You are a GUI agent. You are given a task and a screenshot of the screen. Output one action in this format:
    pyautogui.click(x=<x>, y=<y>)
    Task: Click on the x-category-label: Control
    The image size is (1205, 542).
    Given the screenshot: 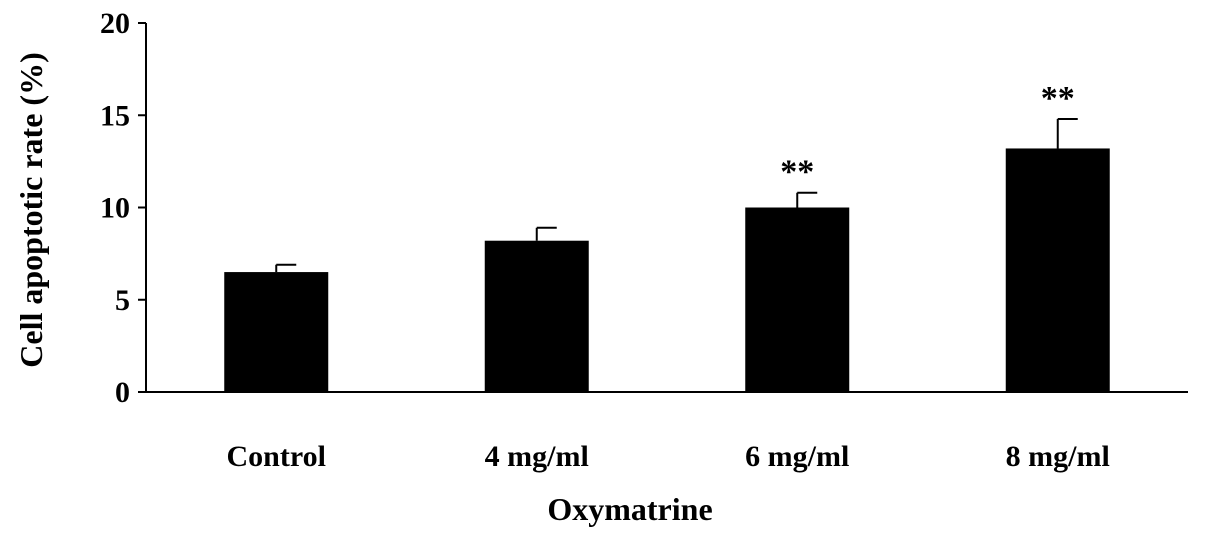 What is the action you would take?
    pyautogui.click(x=276, y=456)
    